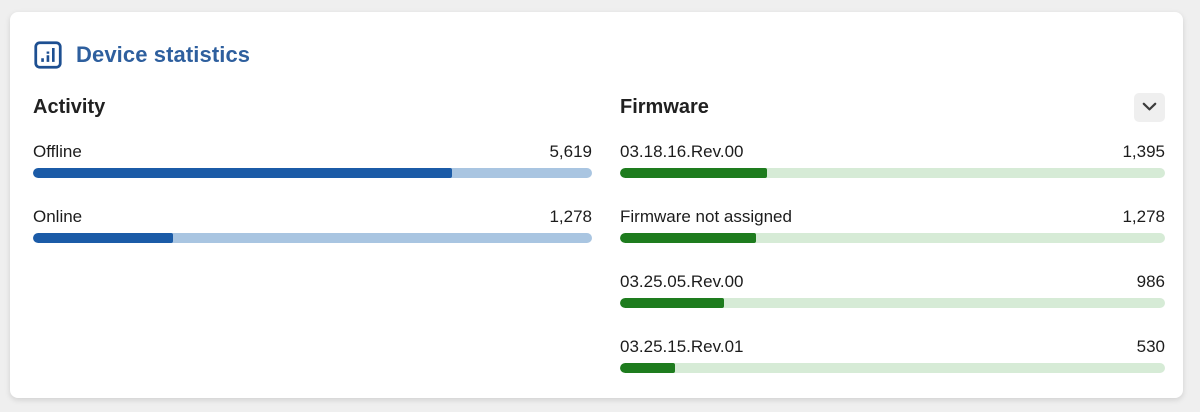  Describe the element at coordinates (682, 281) in the screenshot. I see `stat-label: 03.25.05.Rev.00` at that location.